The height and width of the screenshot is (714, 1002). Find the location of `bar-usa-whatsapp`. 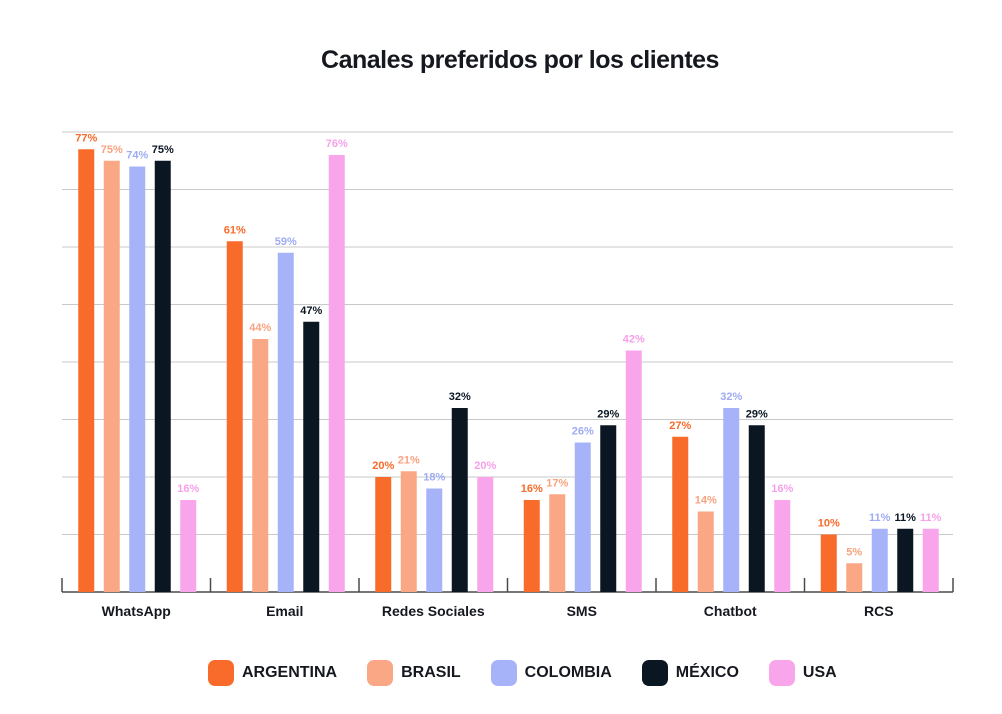

bar-usa-whatsapp is located at coordinates (188, 546).